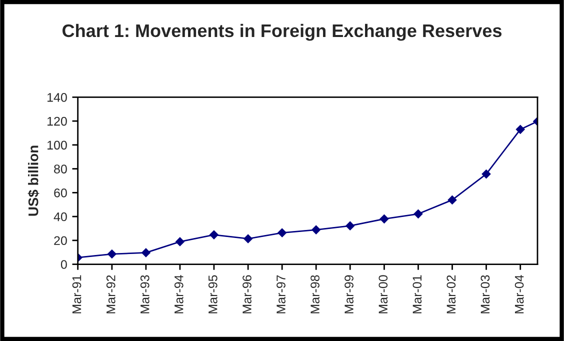 The height and width of the screenshot is (341, 564). What do you see at coordinates (349, 294) in the screenshot?
I see `x-tick-label: Mar-99` at bounding box center [349, 294].